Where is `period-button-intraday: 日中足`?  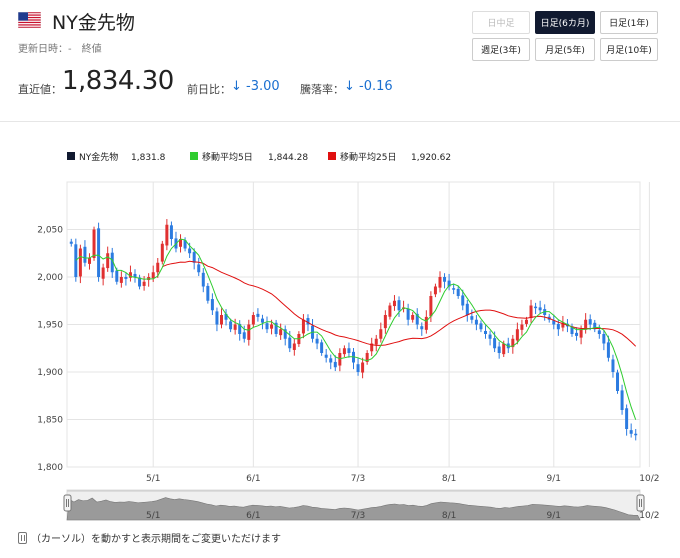
period-button-intraday: 日中足 is located at coordinates (501, 22).